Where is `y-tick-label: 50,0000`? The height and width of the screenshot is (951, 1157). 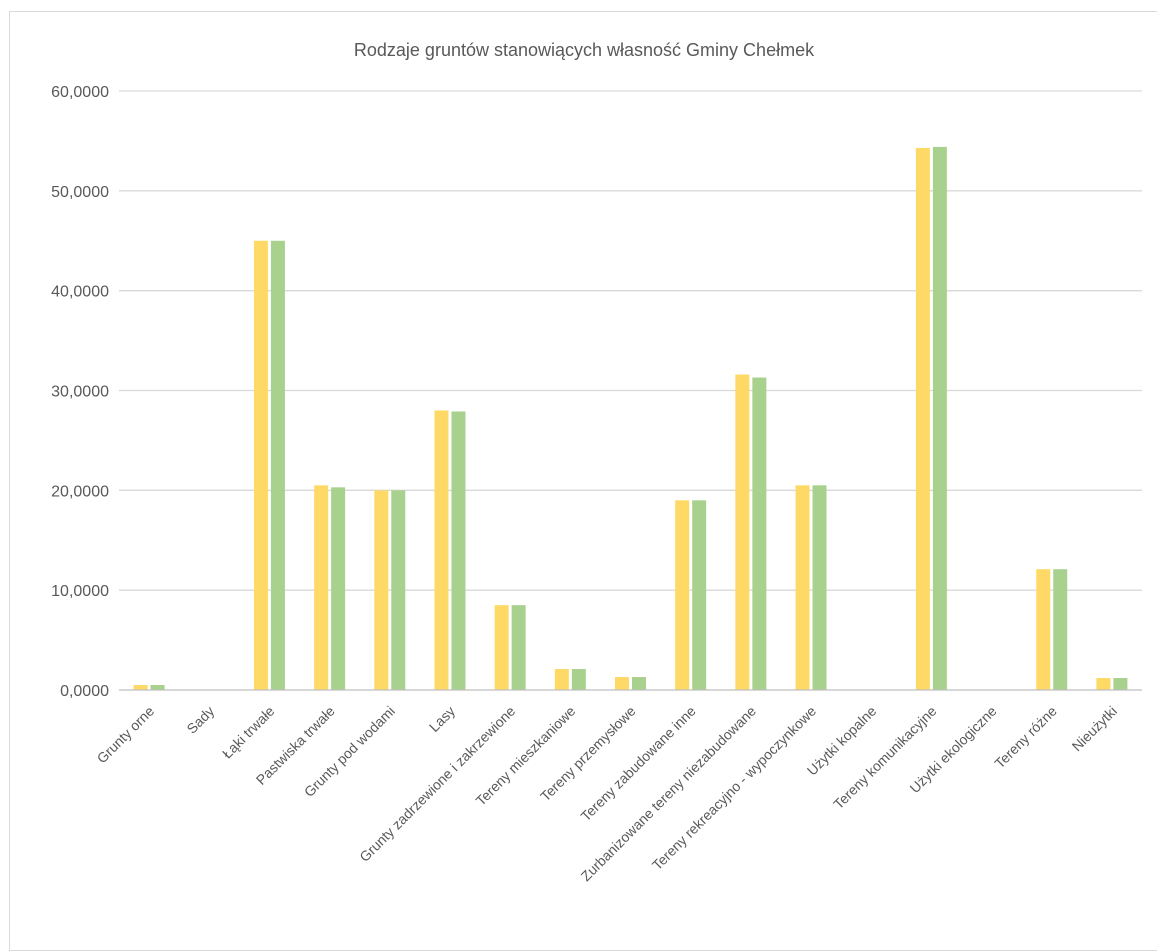
y-tick-label: 50,0000 is located at coordinates (80, 192).